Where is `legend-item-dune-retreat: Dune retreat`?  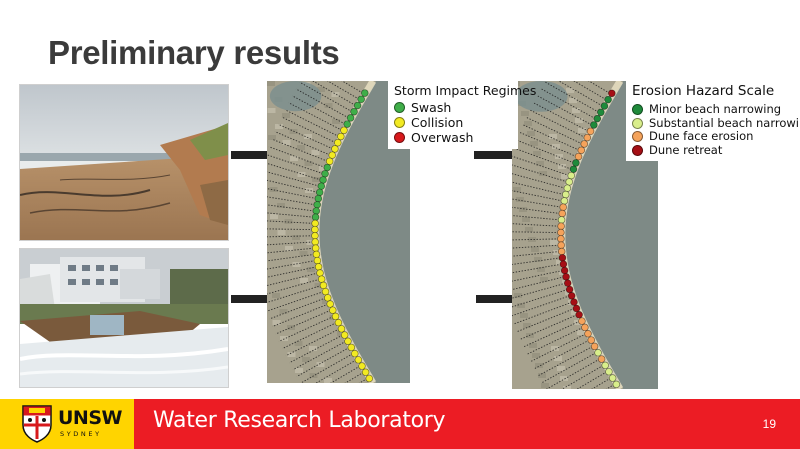
legend-item-dune-retreat: Dune retreat is located at coordinates (716, 150).